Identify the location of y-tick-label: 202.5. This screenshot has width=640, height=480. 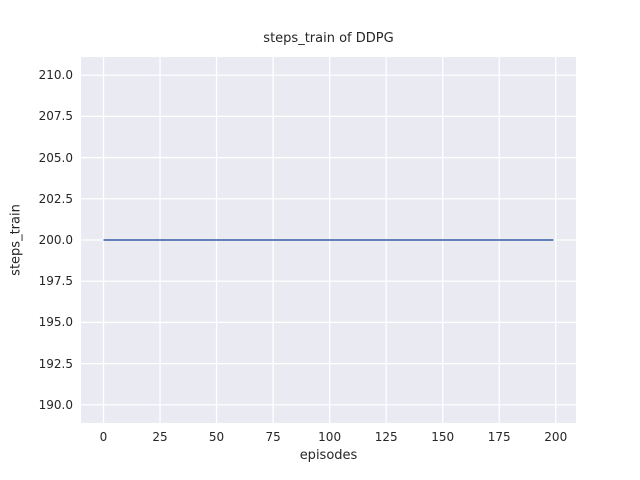
(55, 198).